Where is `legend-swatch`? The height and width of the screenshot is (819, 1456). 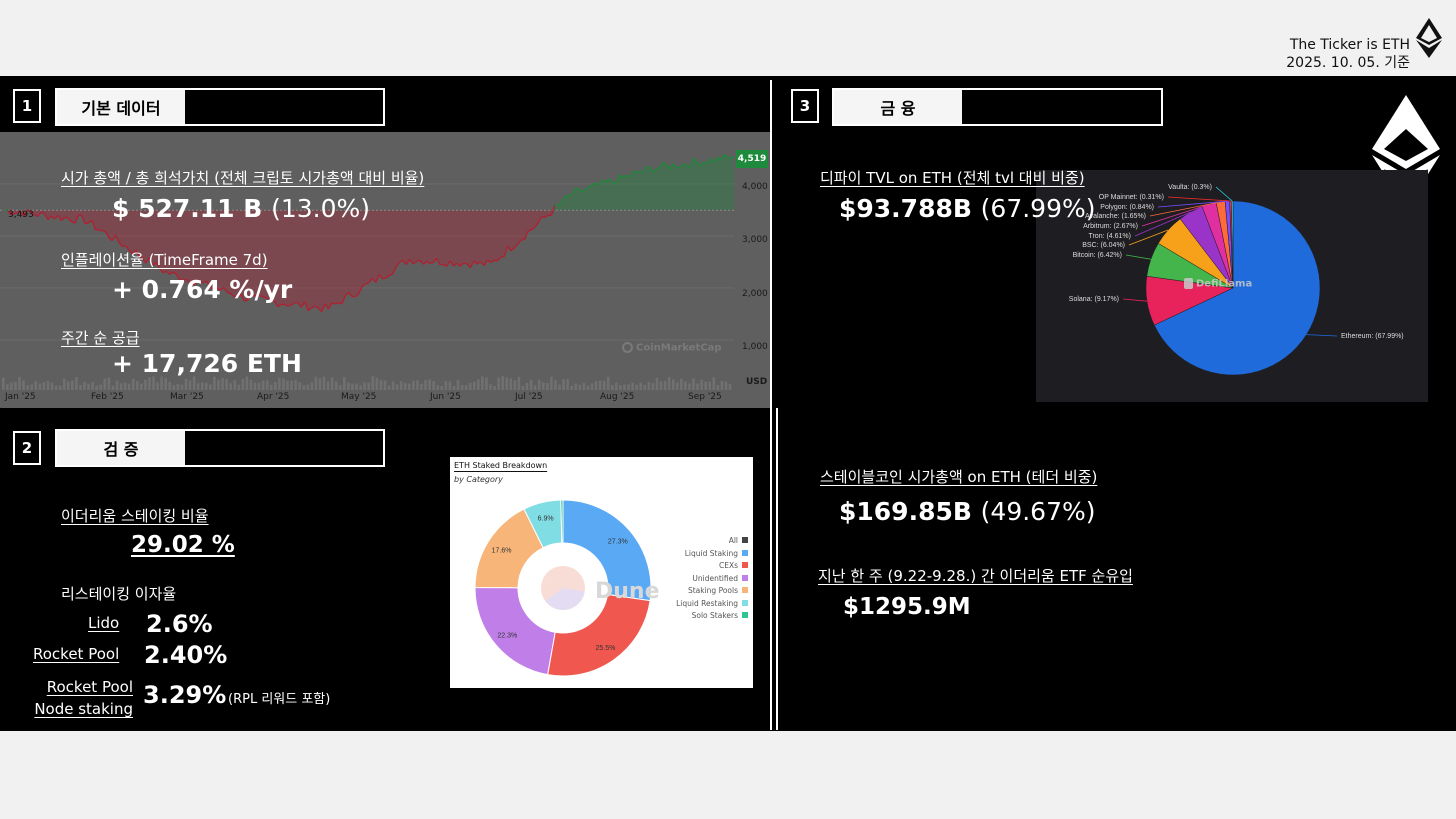
legend-swatch is located at coordinates (745, 602).